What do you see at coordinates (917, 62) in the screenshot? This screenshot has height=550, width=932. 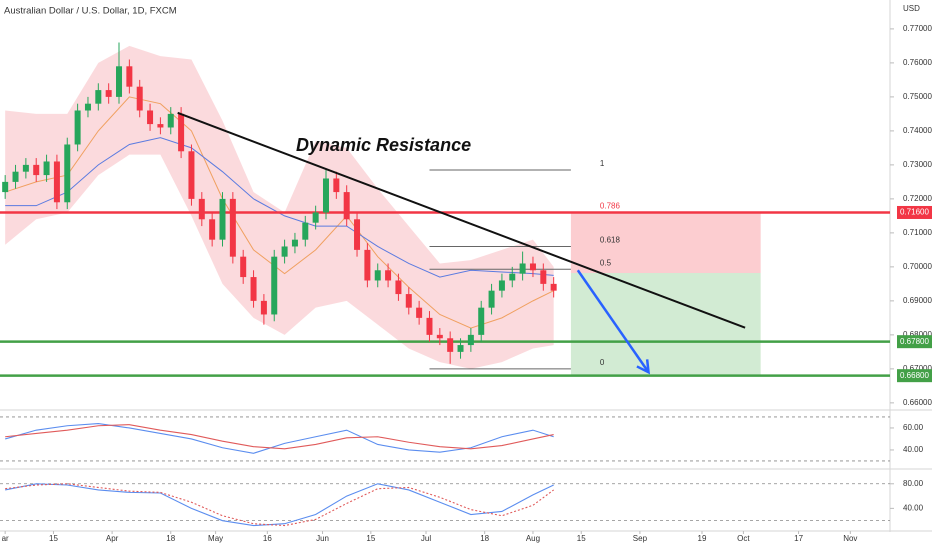 I see `y-tick-label: 0.76000` at bounding box center [917, 62].